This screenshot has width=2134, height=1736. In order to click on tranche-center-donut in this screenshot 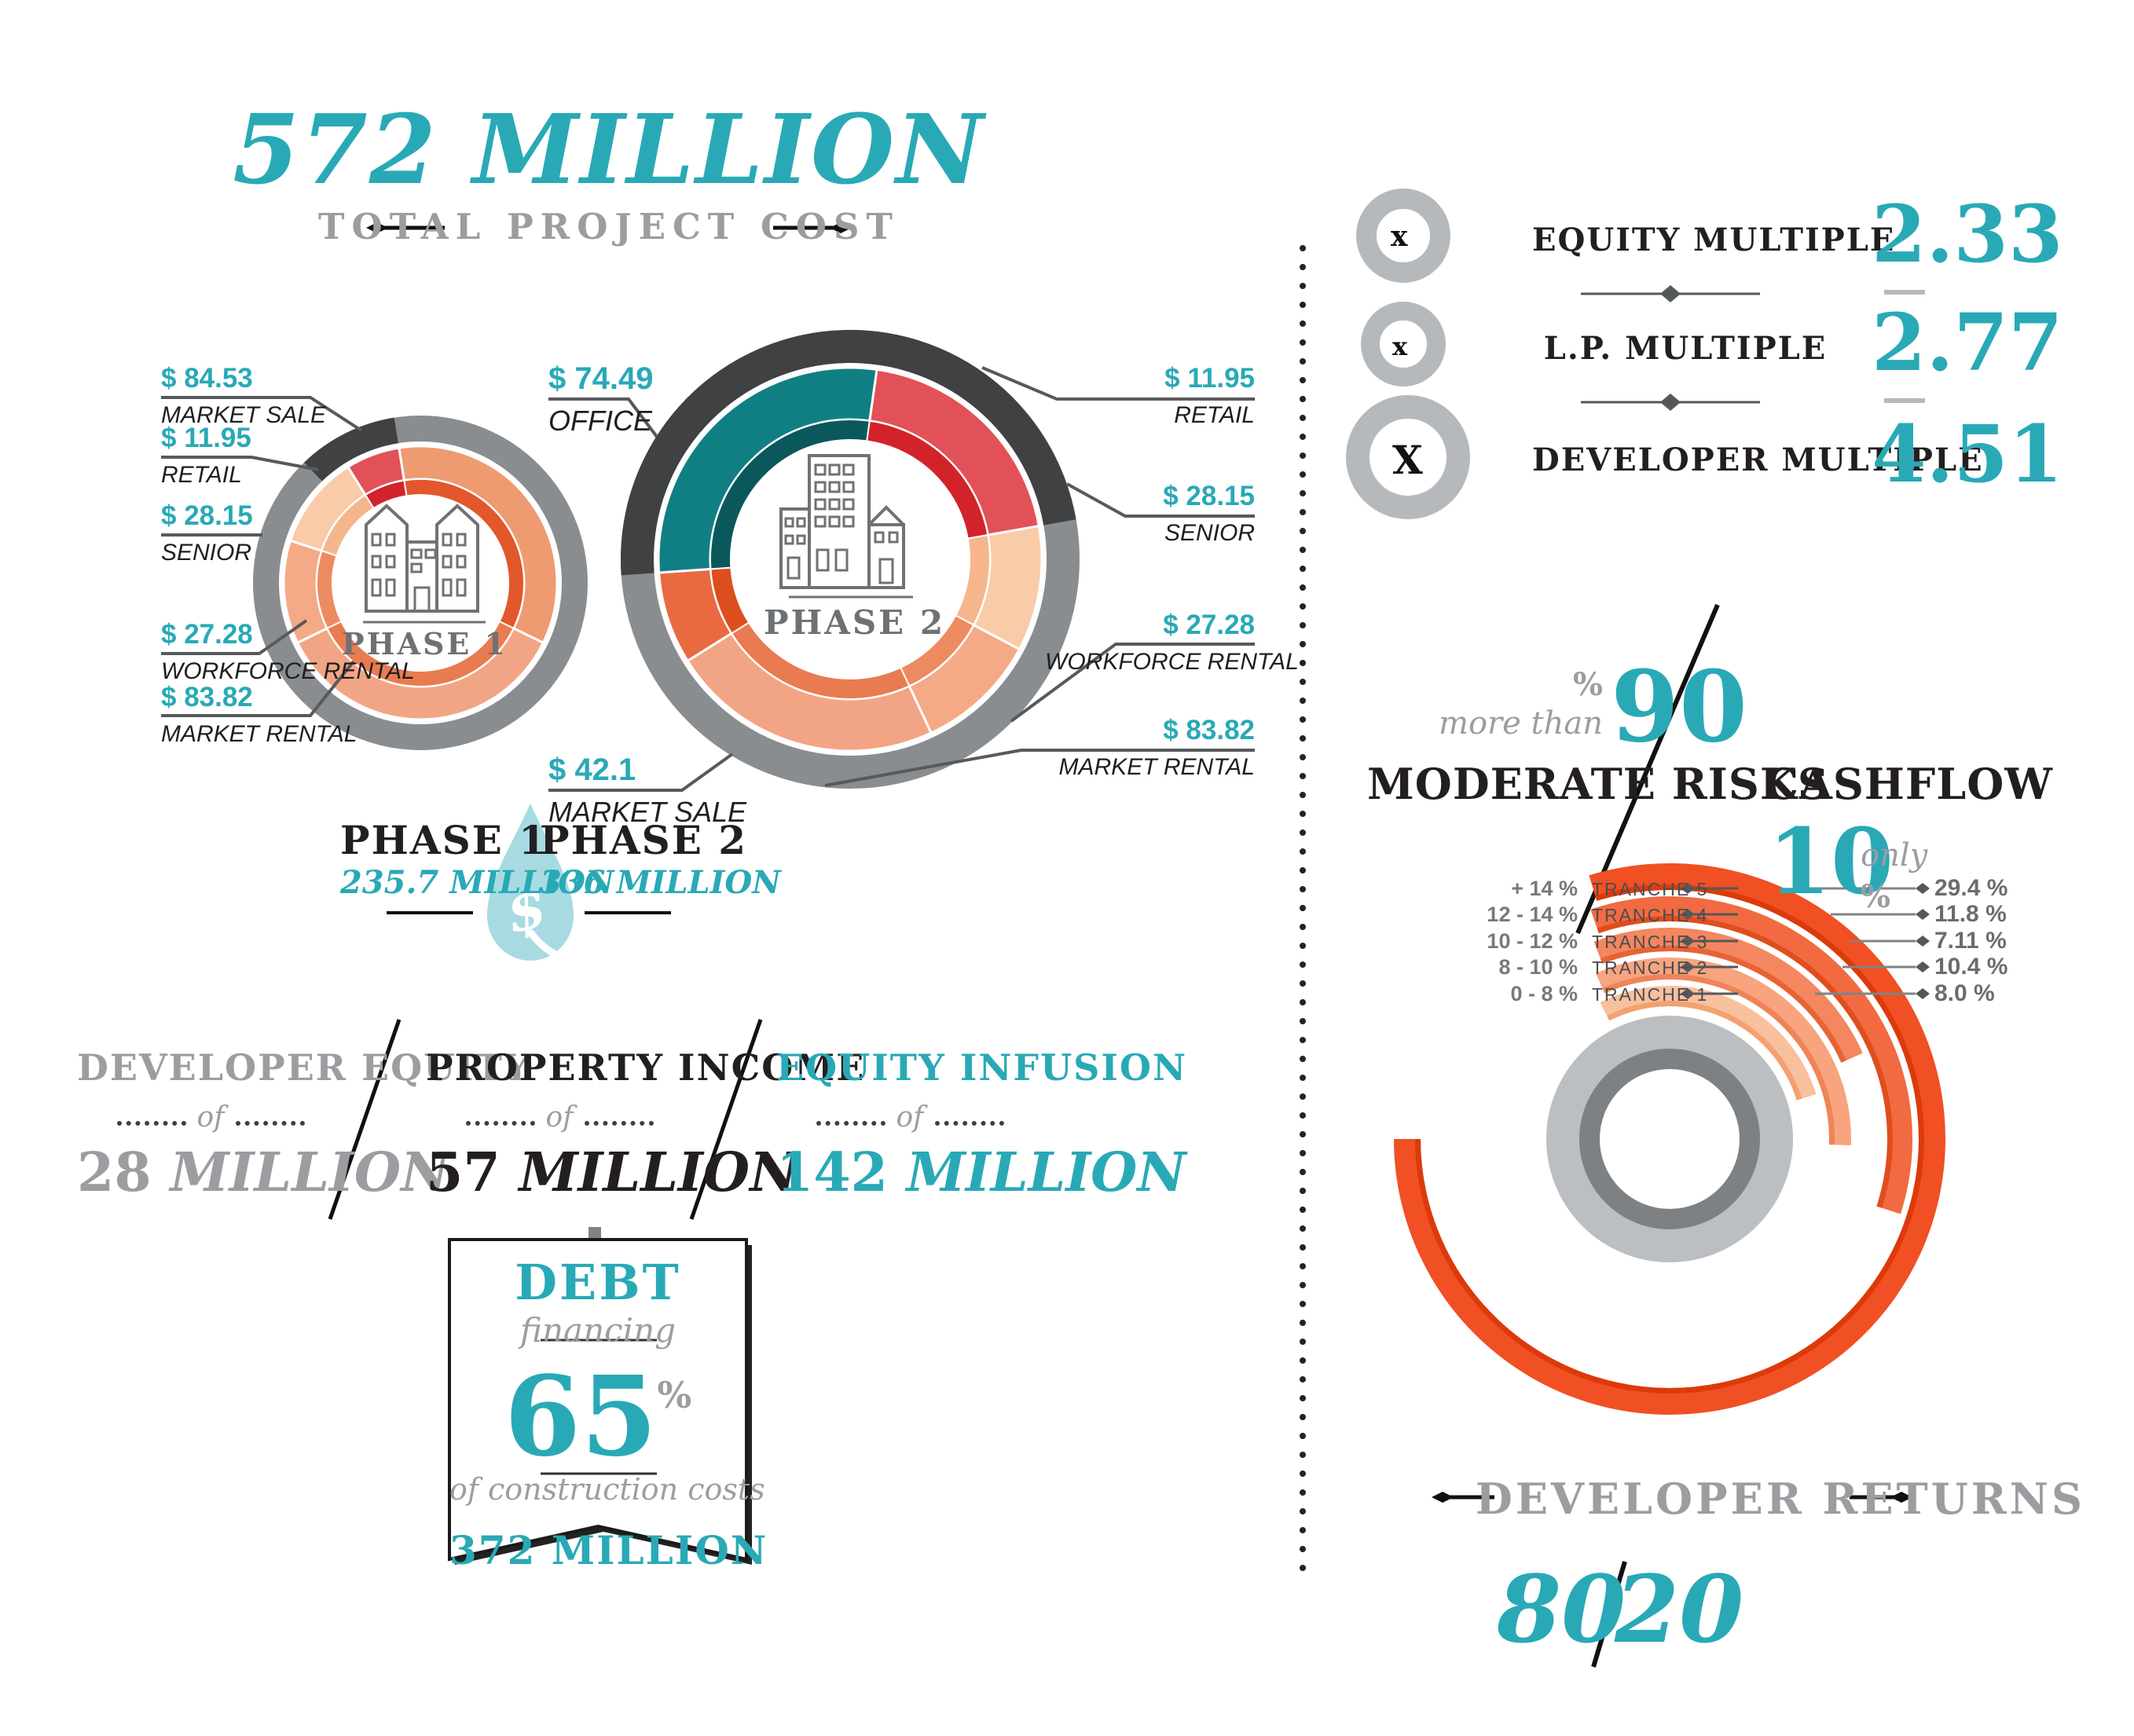, I will do `click(1669, 1139)`.